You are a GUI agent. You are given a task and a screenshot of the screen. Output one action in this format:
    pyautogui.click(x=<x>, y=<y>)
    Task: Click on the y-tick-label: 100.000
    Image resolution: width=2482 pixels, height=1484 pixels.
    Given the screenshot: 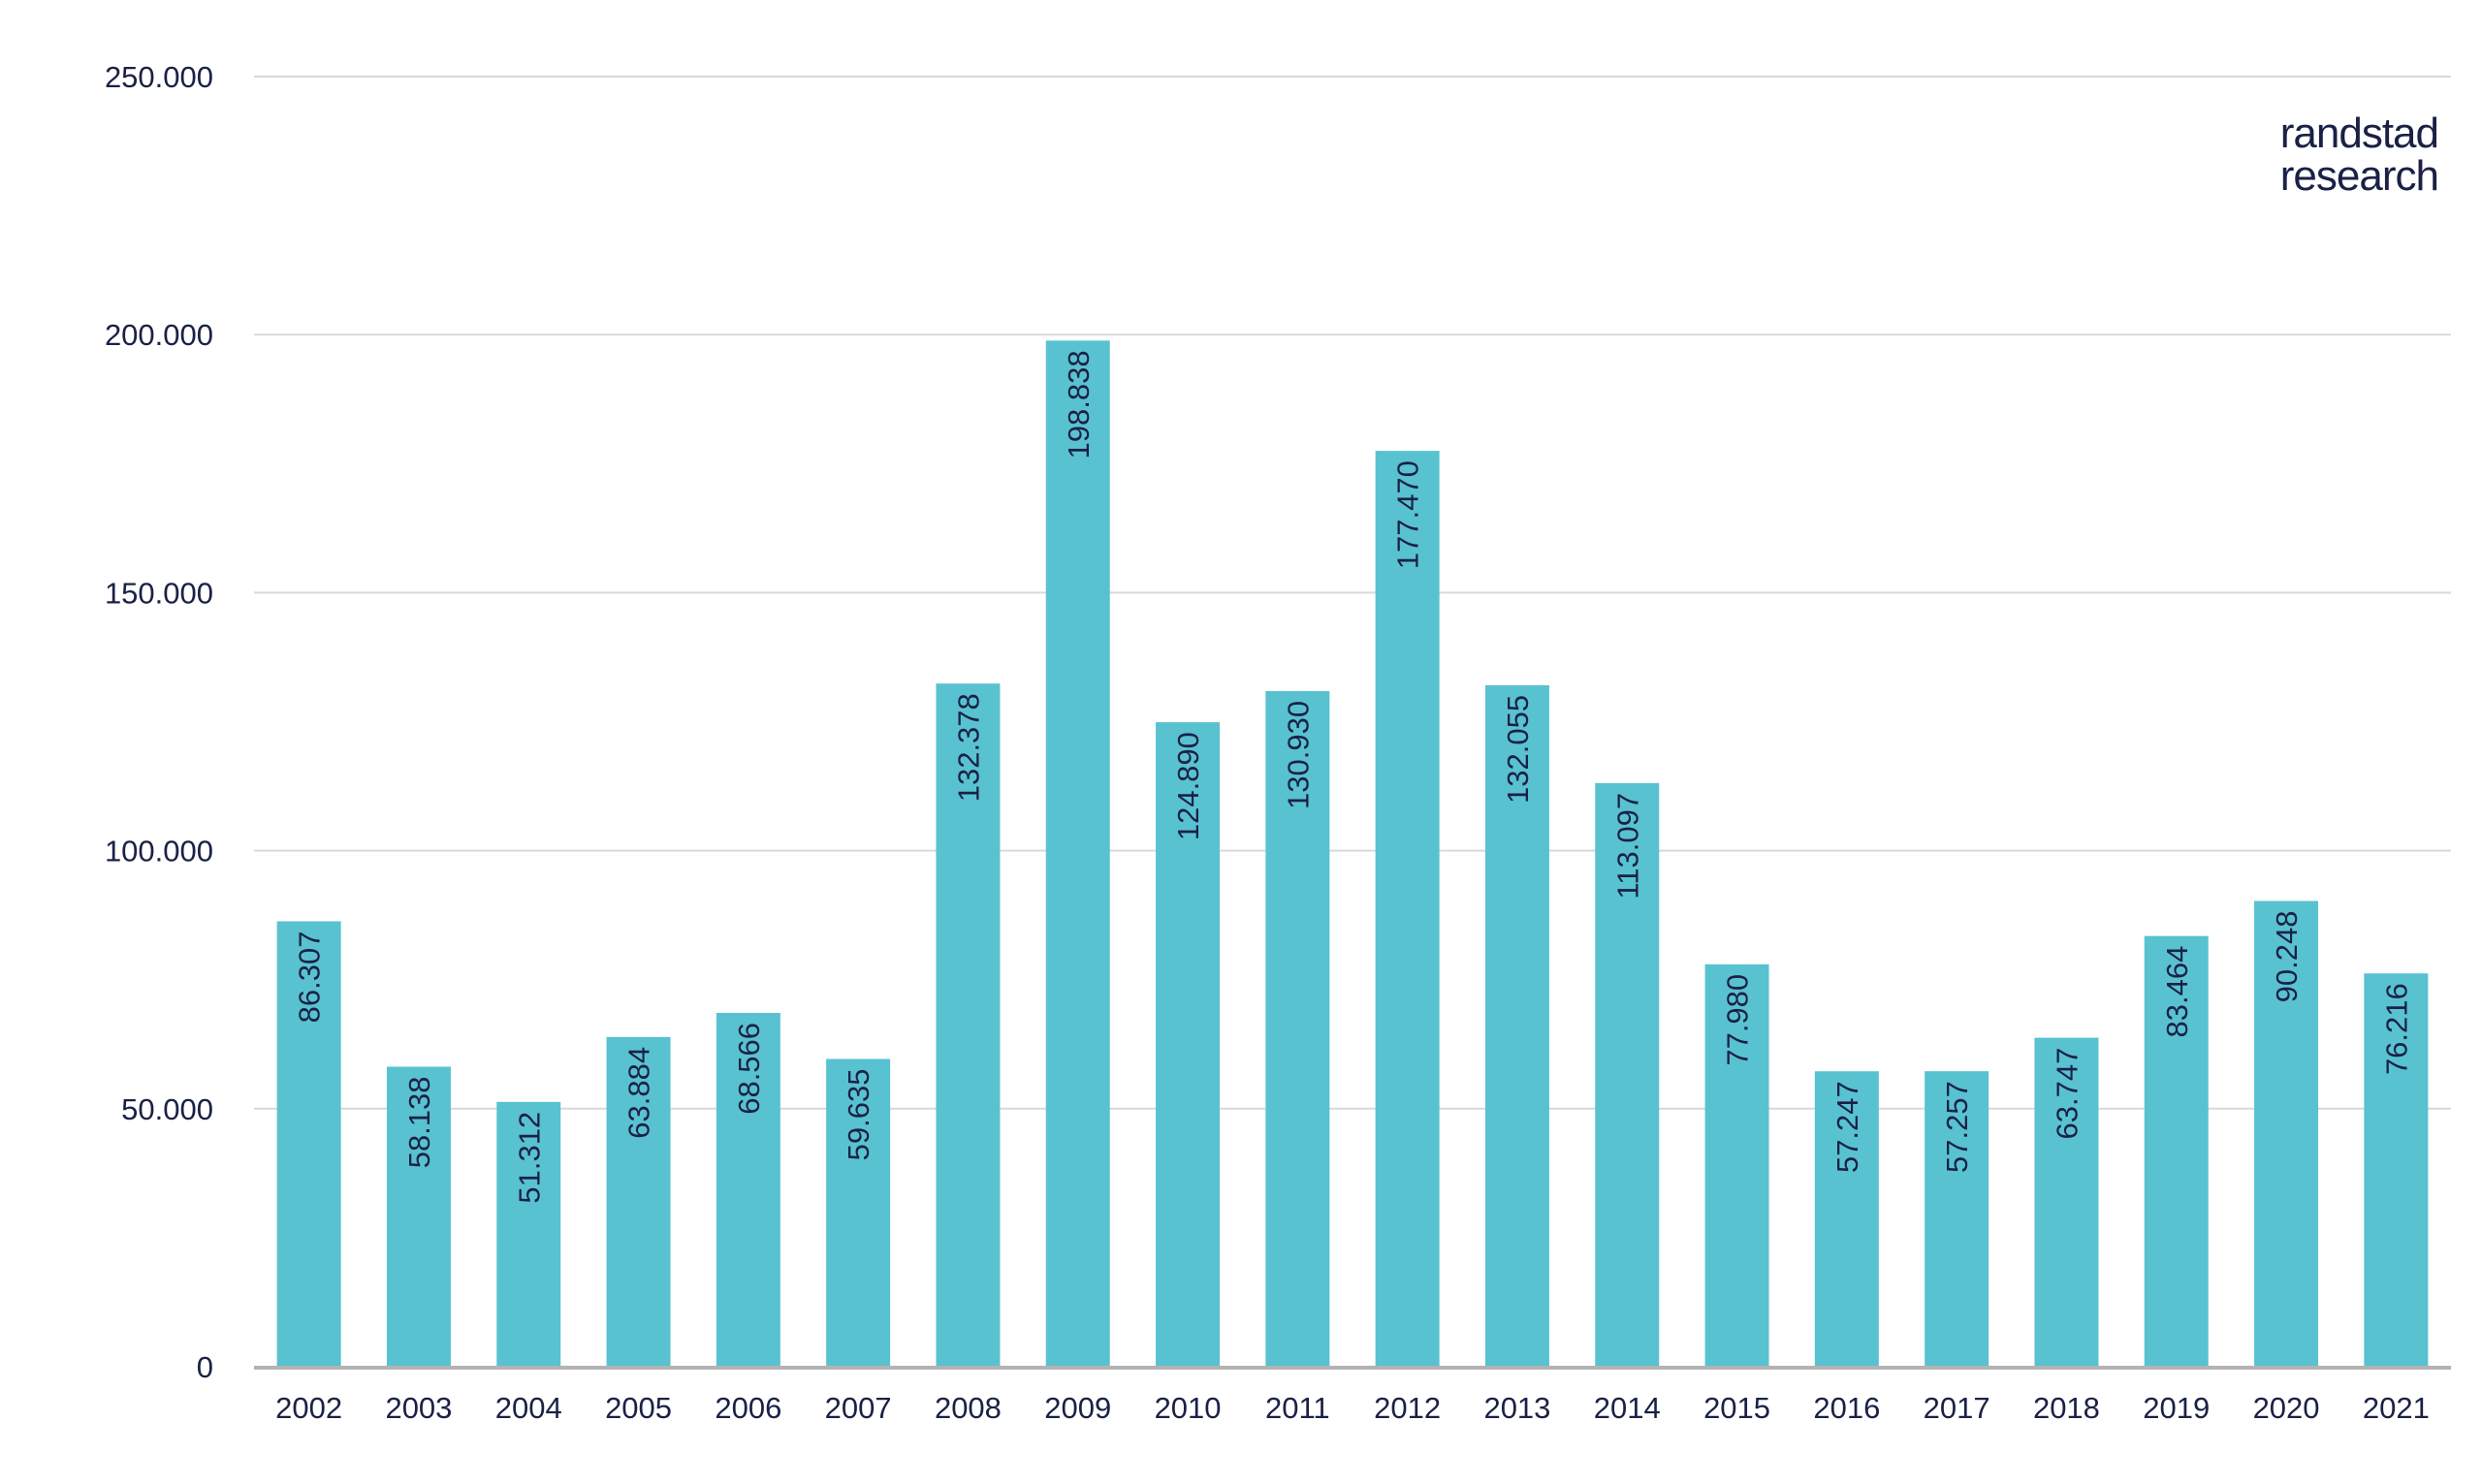 What is the action you would take?
    pyautogui.click(x=159, y=851)
    